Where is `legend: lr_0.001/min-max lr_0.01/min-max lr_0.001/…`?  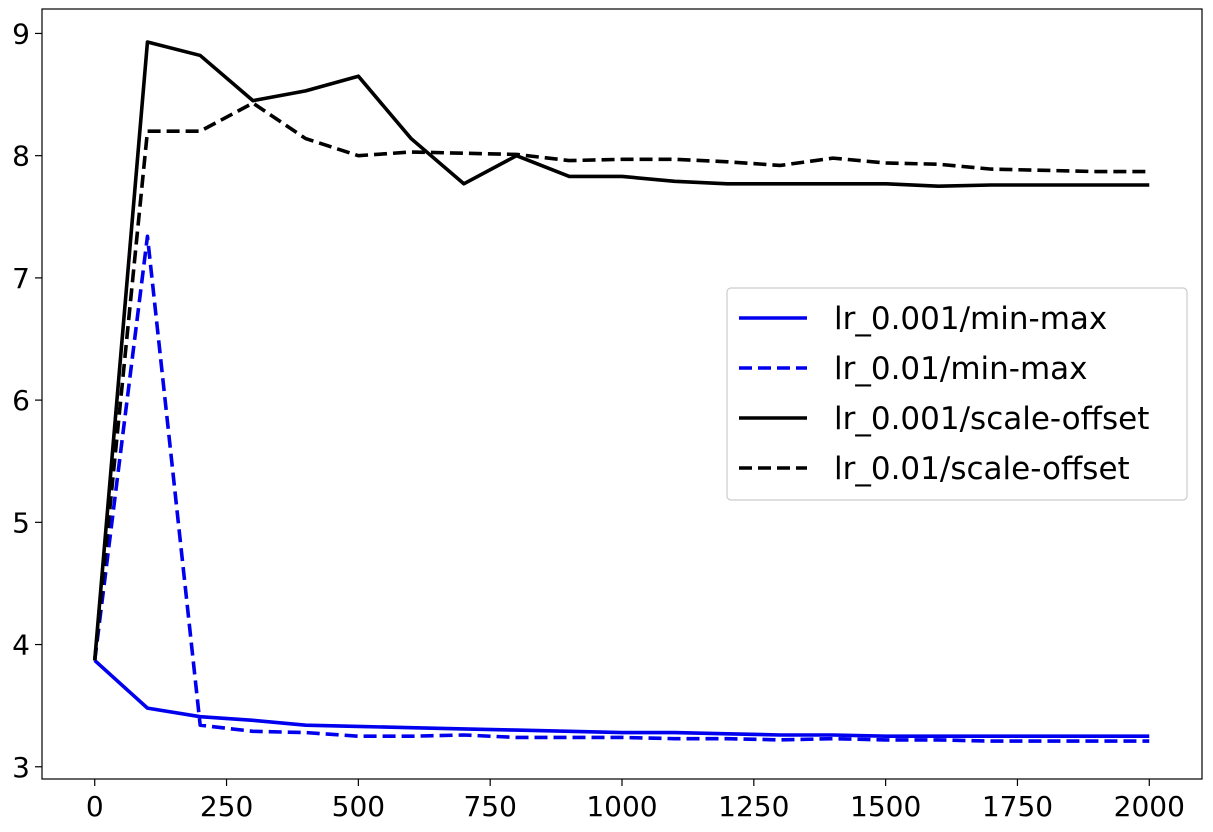 legend: lr_0.001/min-max lr_0.01/min-max lr_0.001/… is located at coordinates (957, 394).